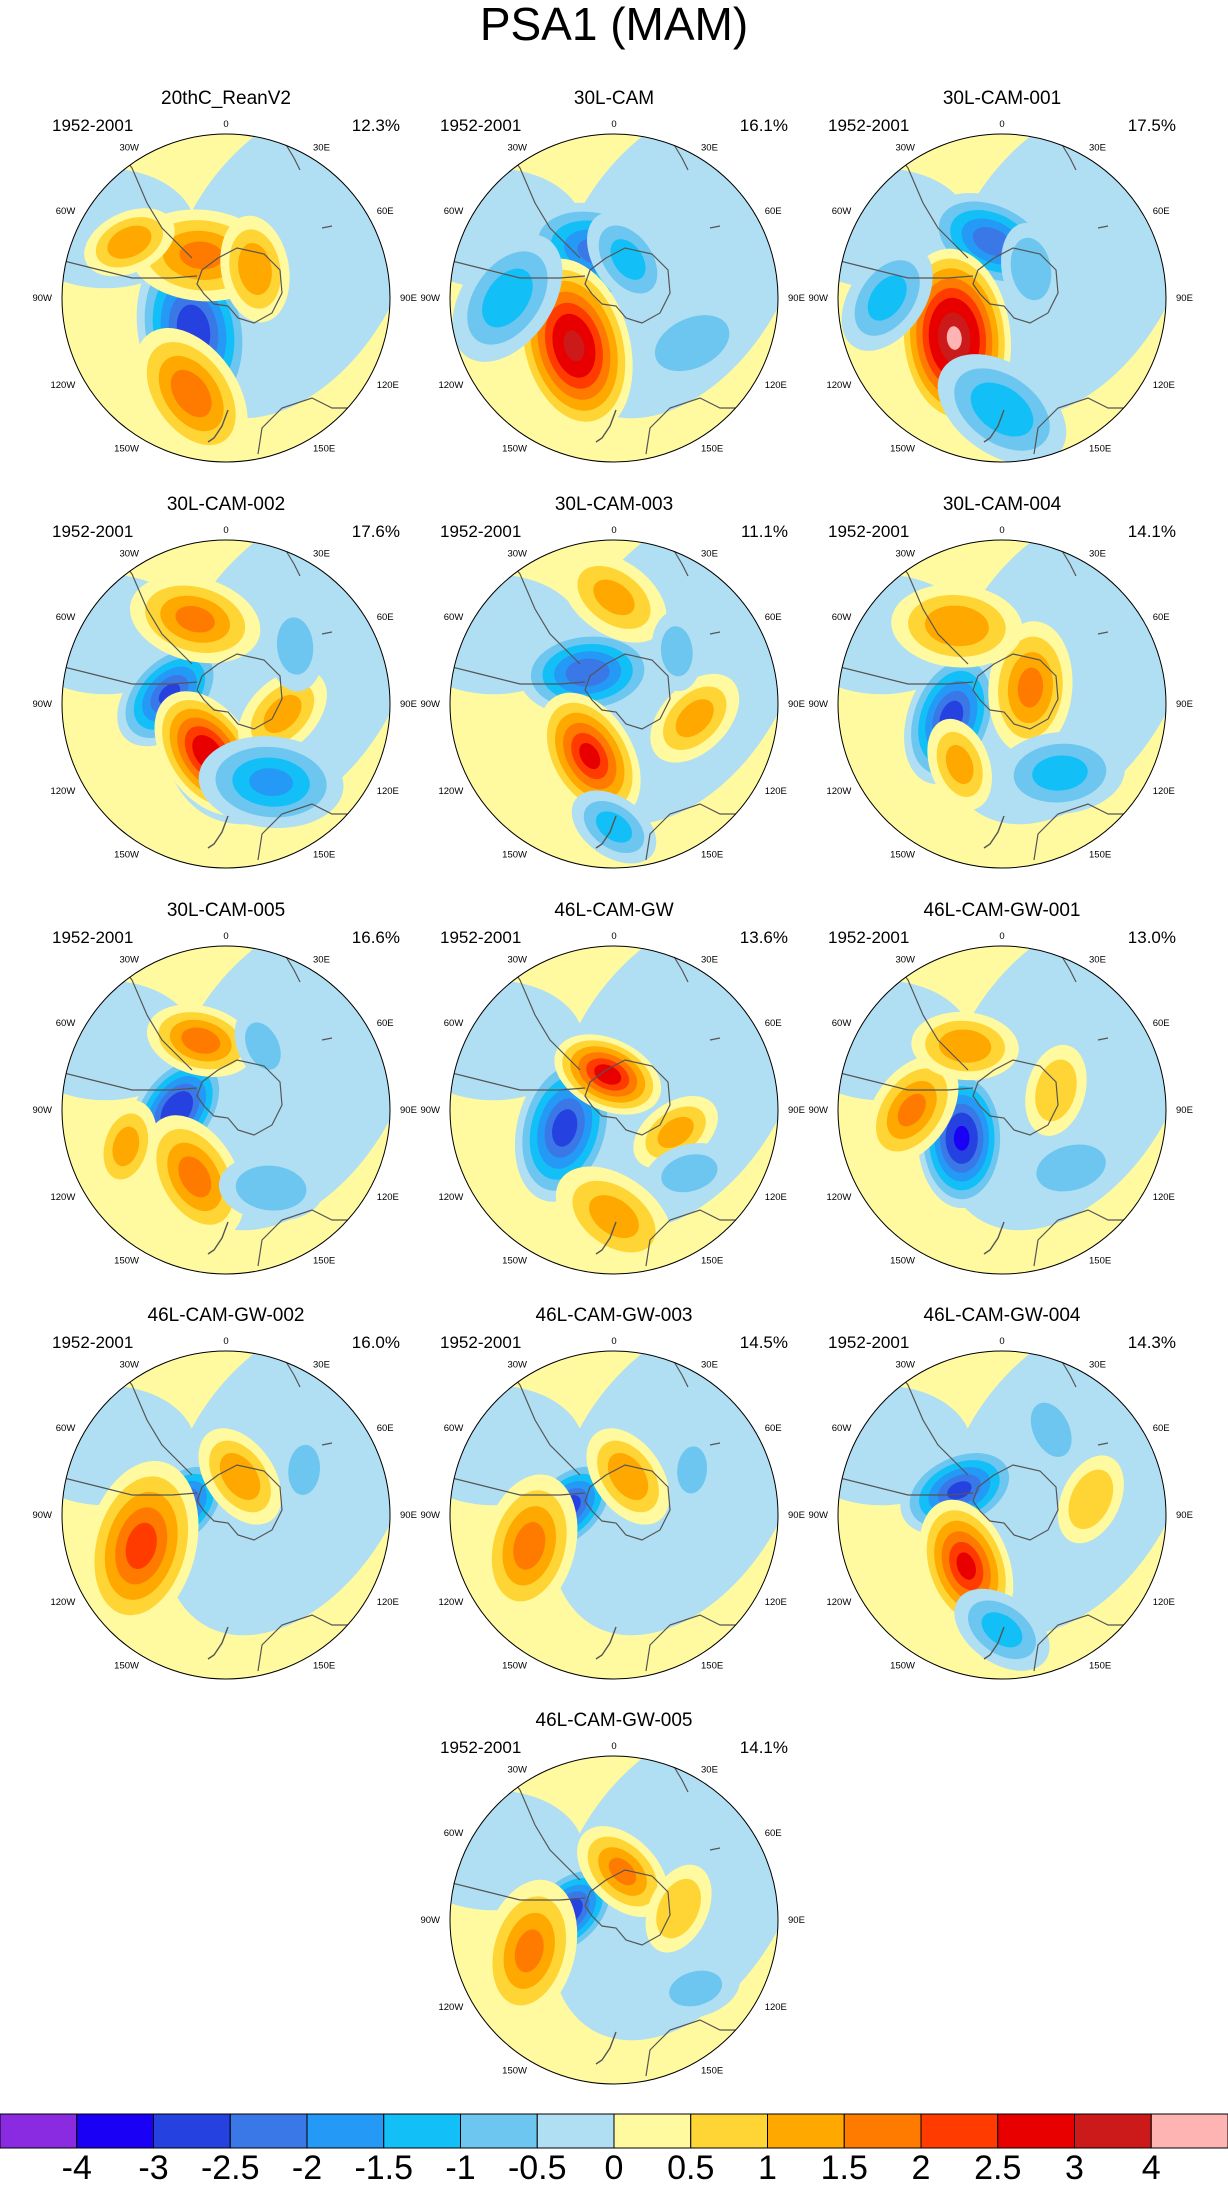 The image size is (1228, 2187). Describe the element at coordinates (1151, 1342) in the screenshot. I see `panel-percent: 14.3%` at that location.